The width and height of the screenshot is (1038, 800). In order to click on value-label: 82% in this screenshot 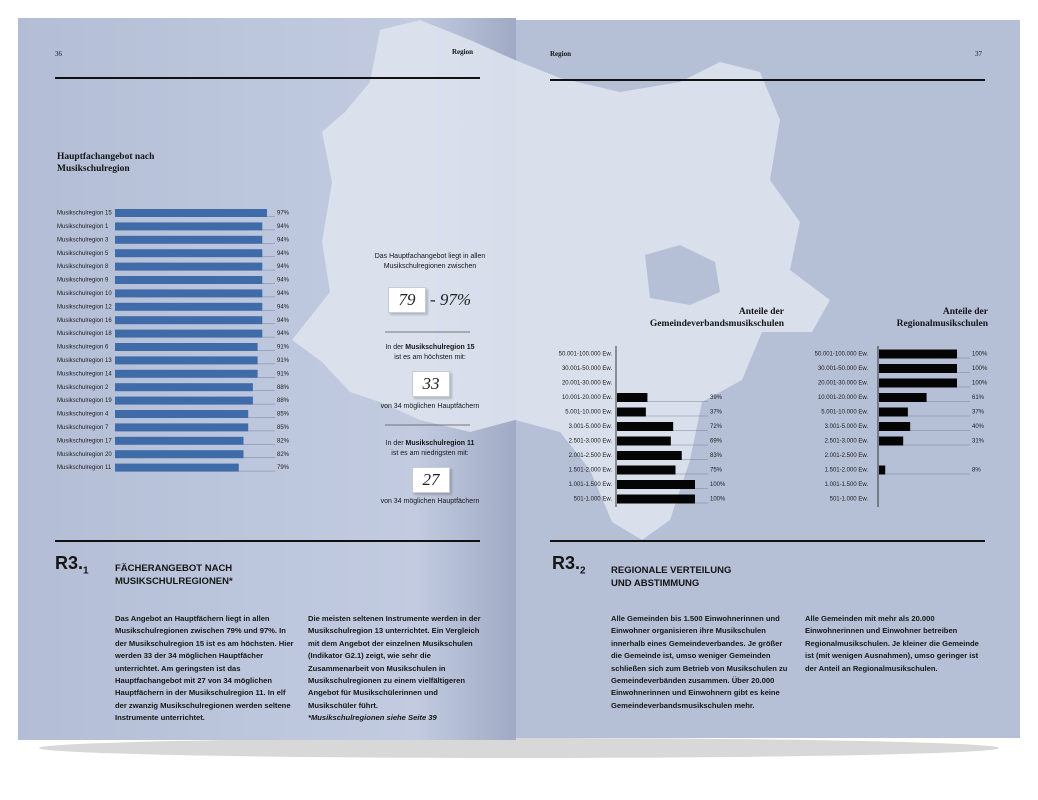, I will do `click(283, 455)`.